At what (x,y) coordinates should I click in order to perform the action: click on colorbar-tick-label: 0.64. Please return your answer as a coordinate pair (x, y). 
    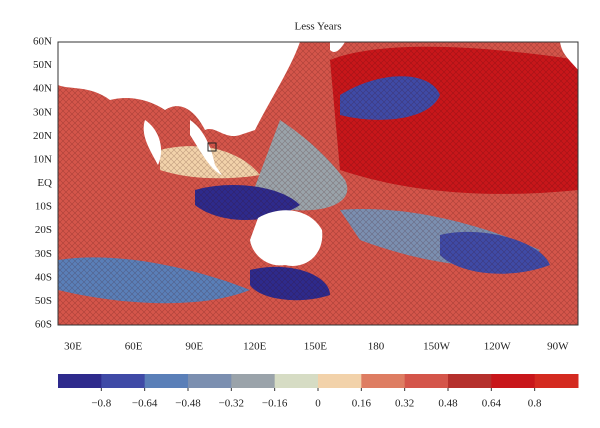
    Looking at the image, I should click on (492, 404).